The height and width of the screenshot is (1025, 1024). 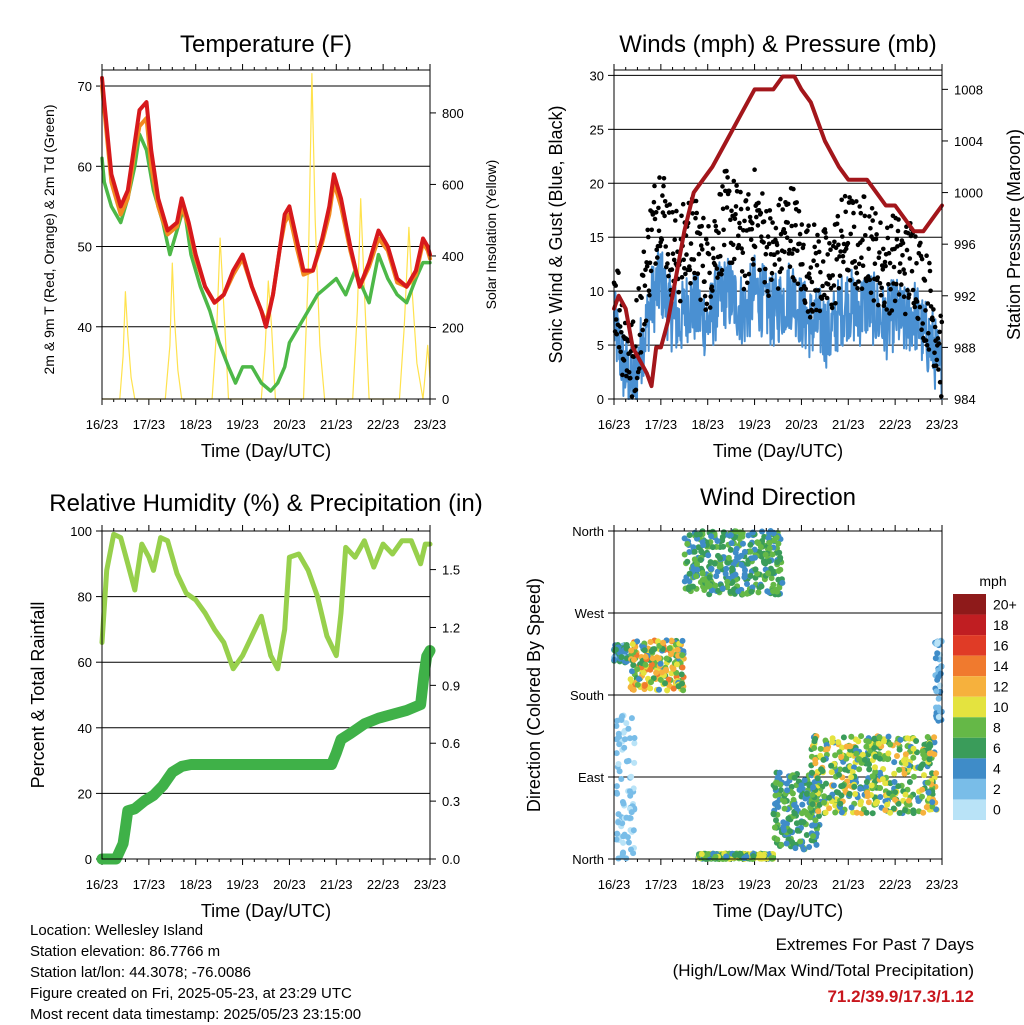 What do you see at coordinates (778, 234) in the screenshot?
I see `plot-border` at bounding box center [778, 234].